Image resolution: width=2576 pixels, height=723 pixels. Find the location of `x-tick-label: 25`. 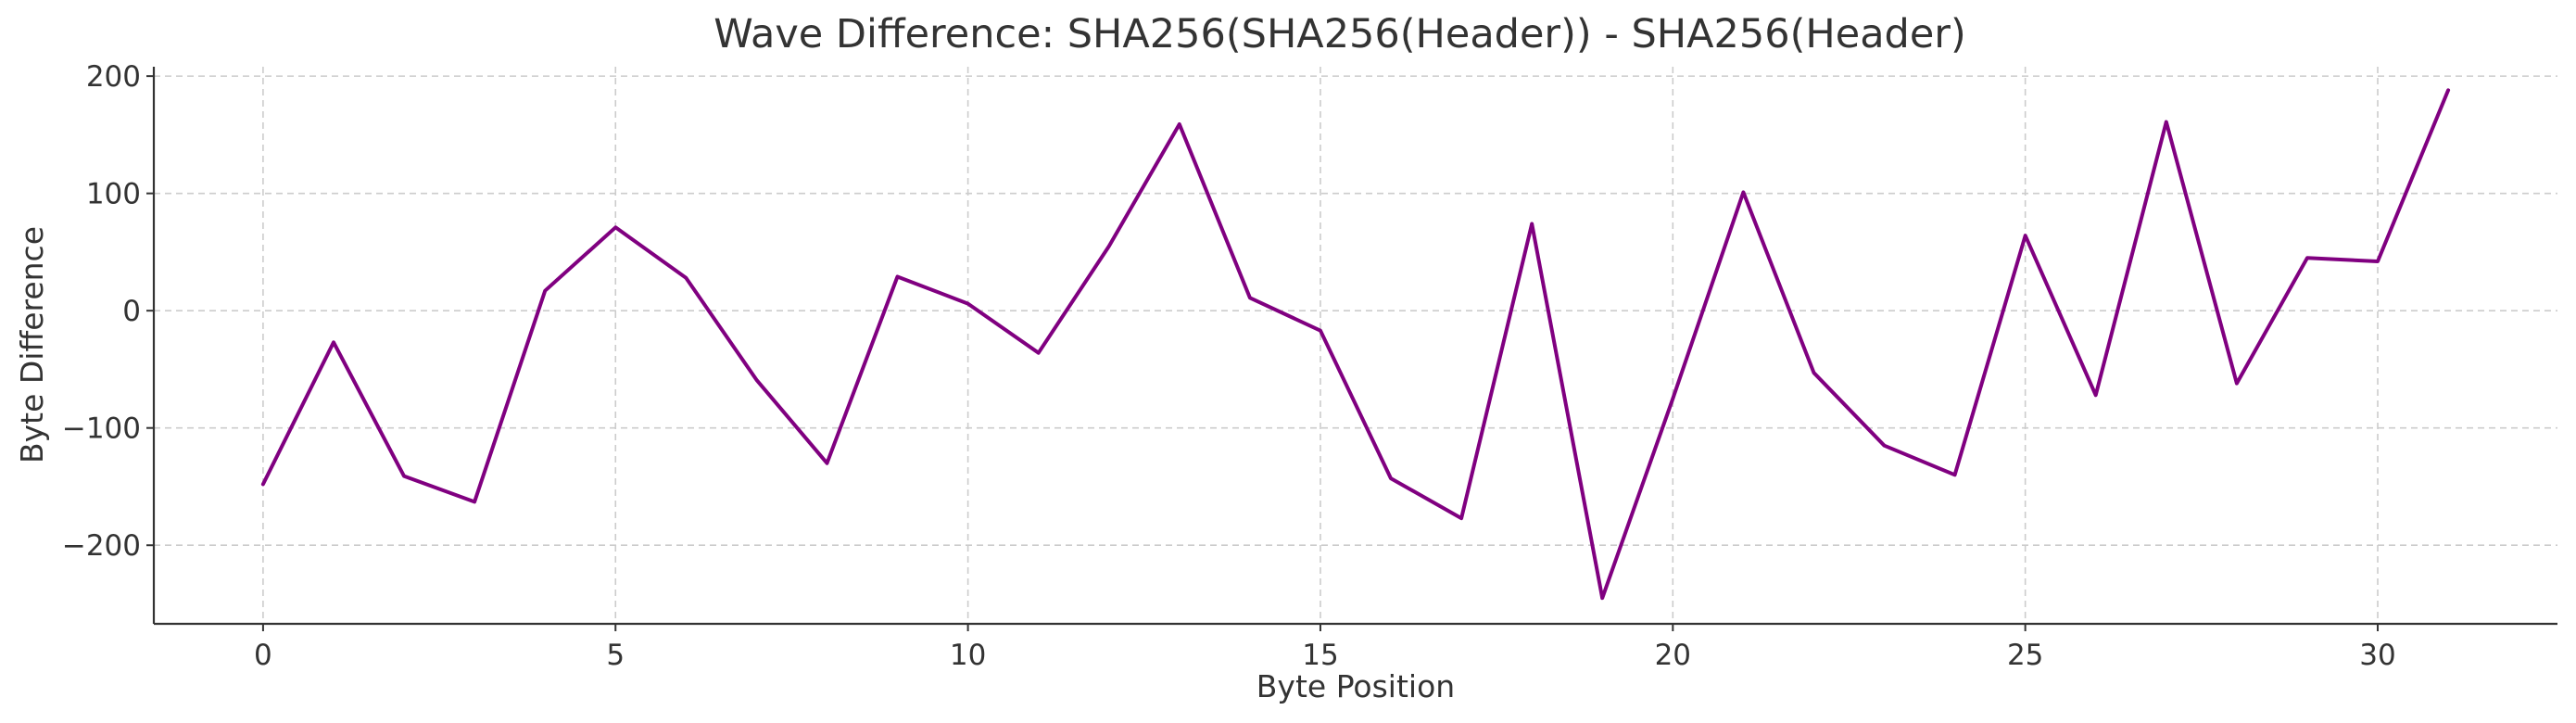

x-tick-label: 25 is located at coordinates (2025, 655).